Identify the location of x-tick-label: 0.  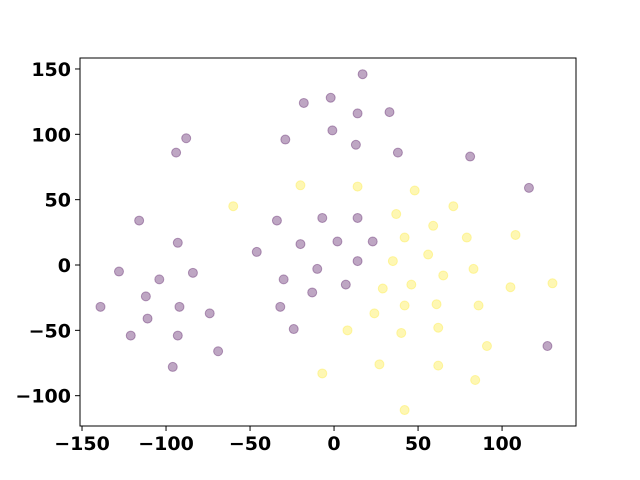
(333, 444).